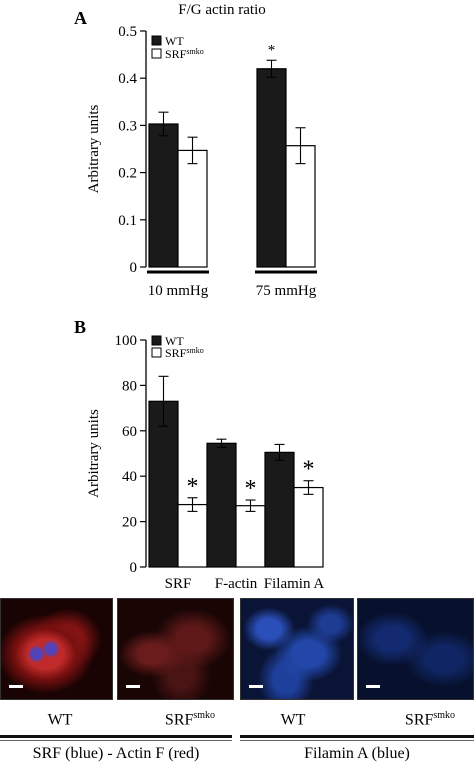 This screenshot has height=768, width=474. I want to click on x-tick-label: F-actin, so click(236, 583).